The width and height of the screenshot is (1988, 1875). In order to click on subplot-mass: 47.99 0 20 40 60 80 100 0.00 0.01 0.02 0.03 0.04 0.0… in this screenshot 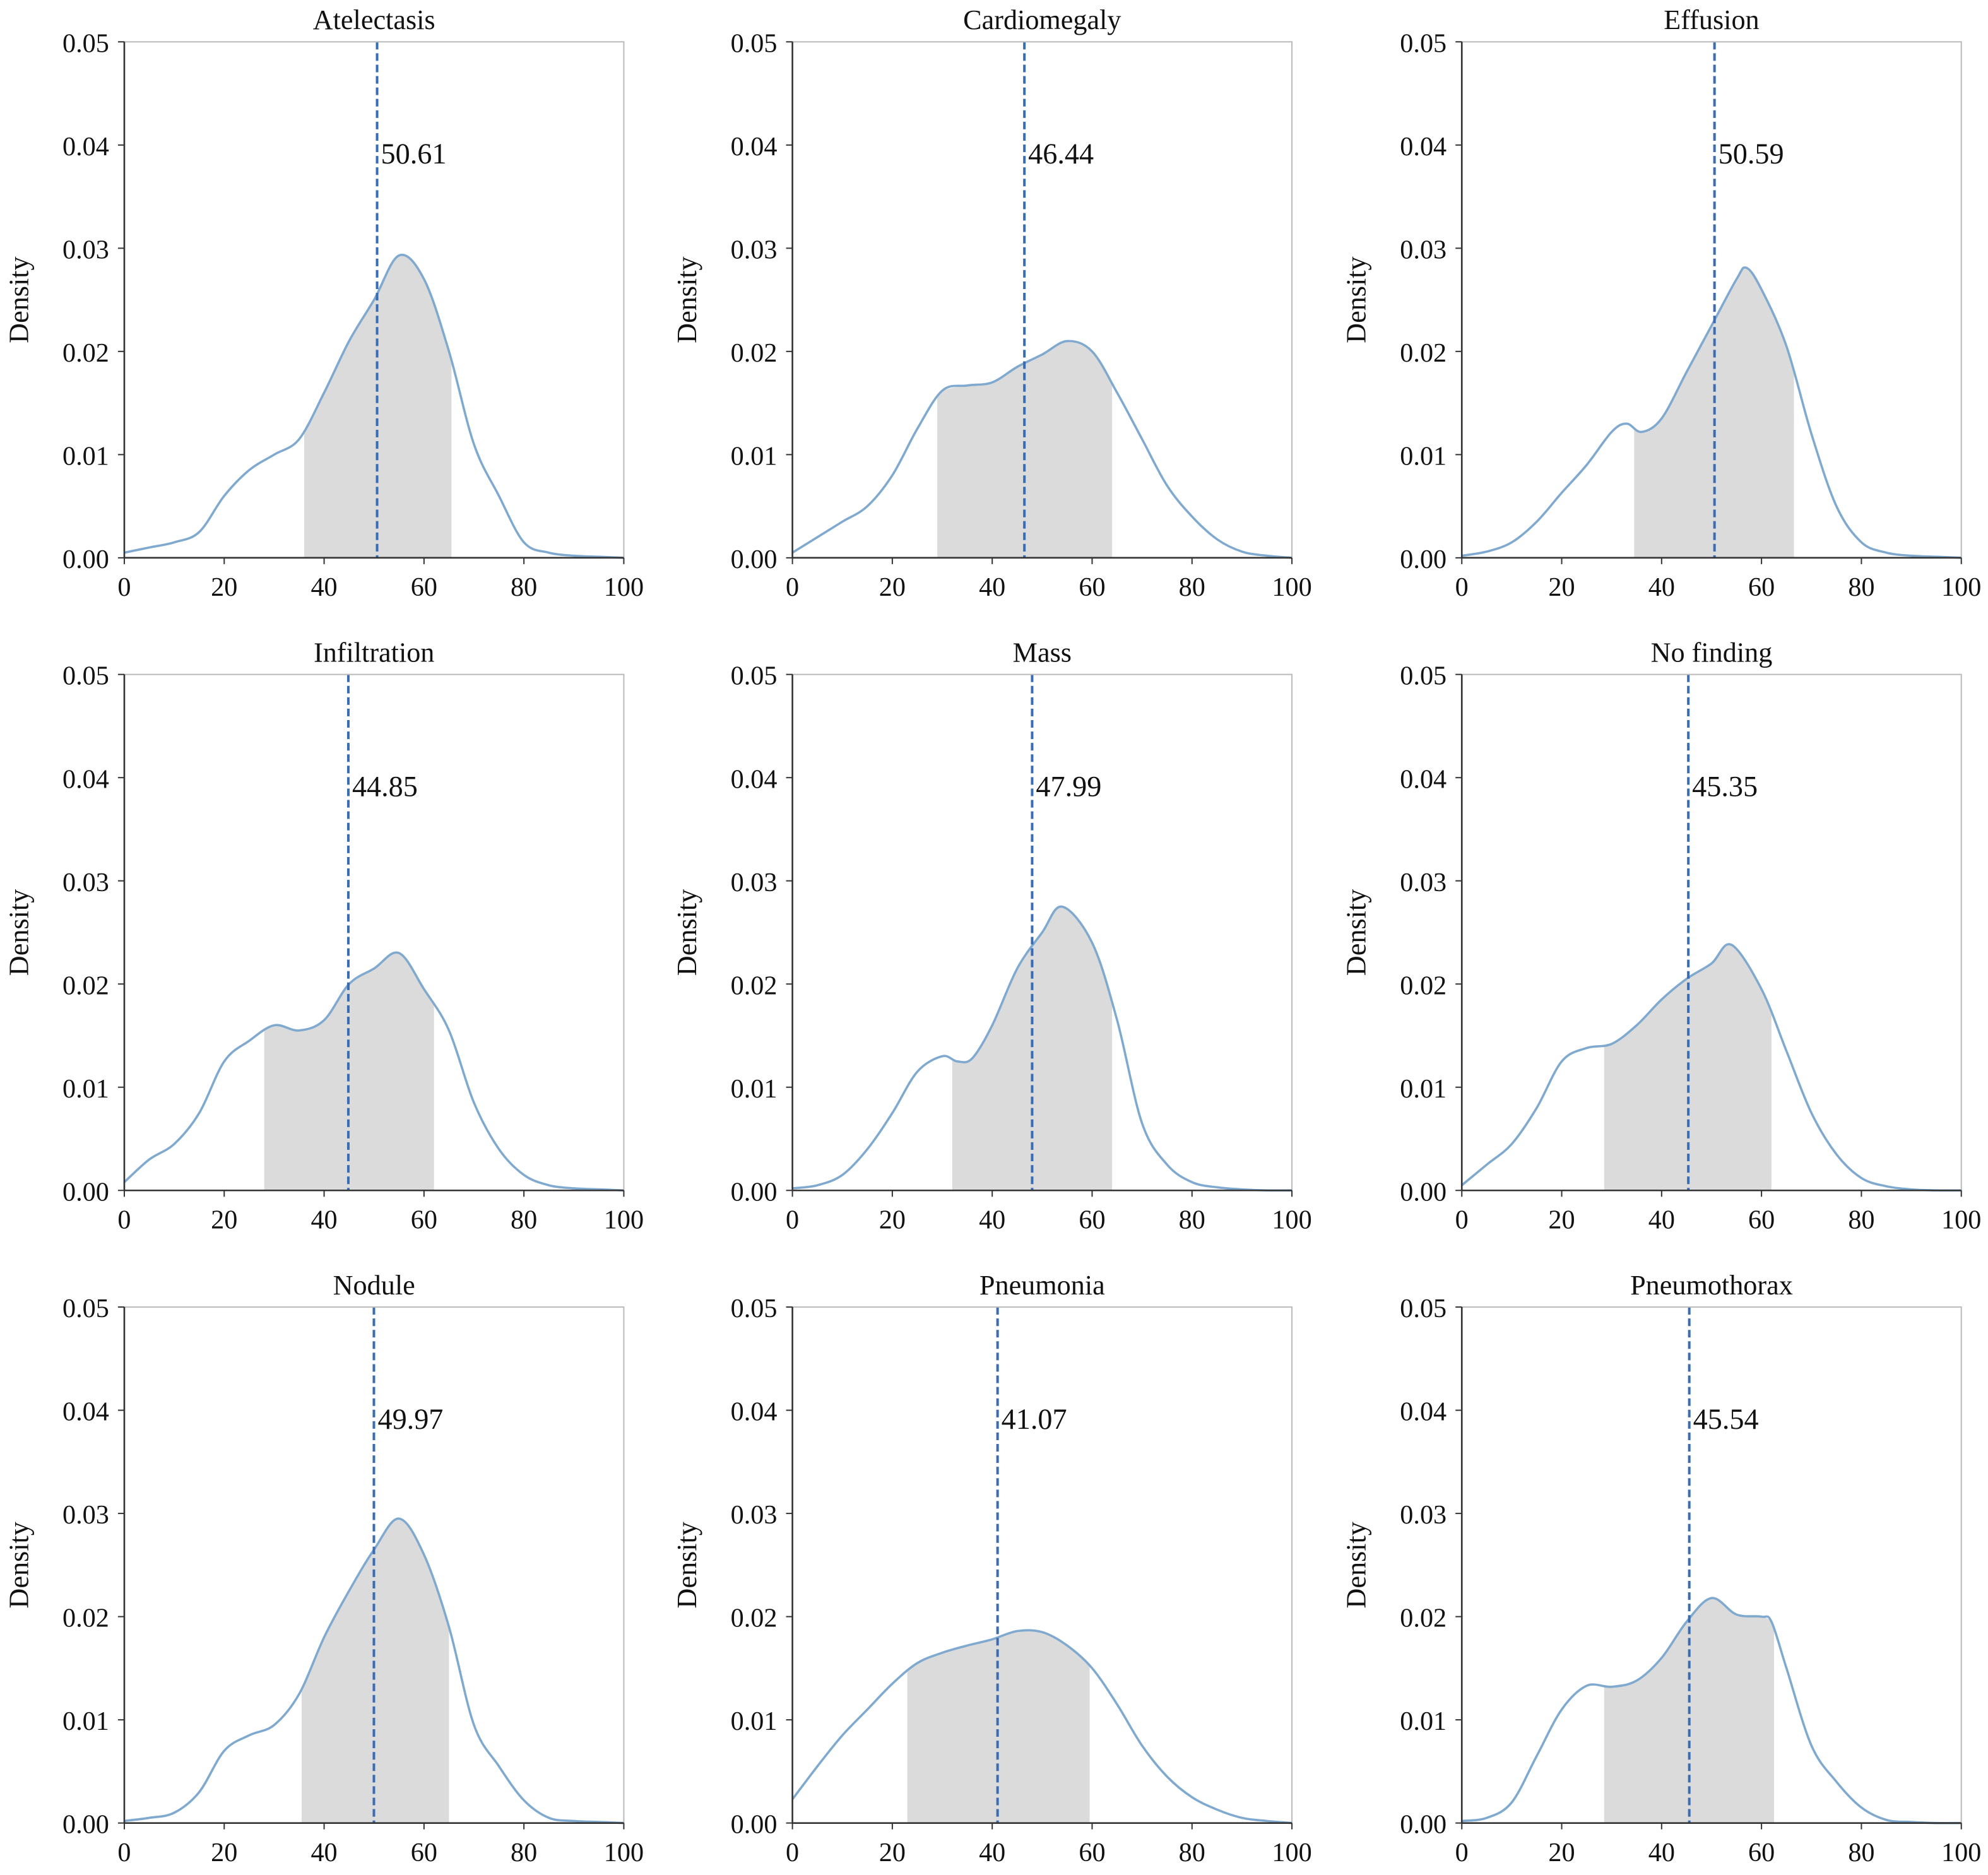, I will do `click(992, 936)`.